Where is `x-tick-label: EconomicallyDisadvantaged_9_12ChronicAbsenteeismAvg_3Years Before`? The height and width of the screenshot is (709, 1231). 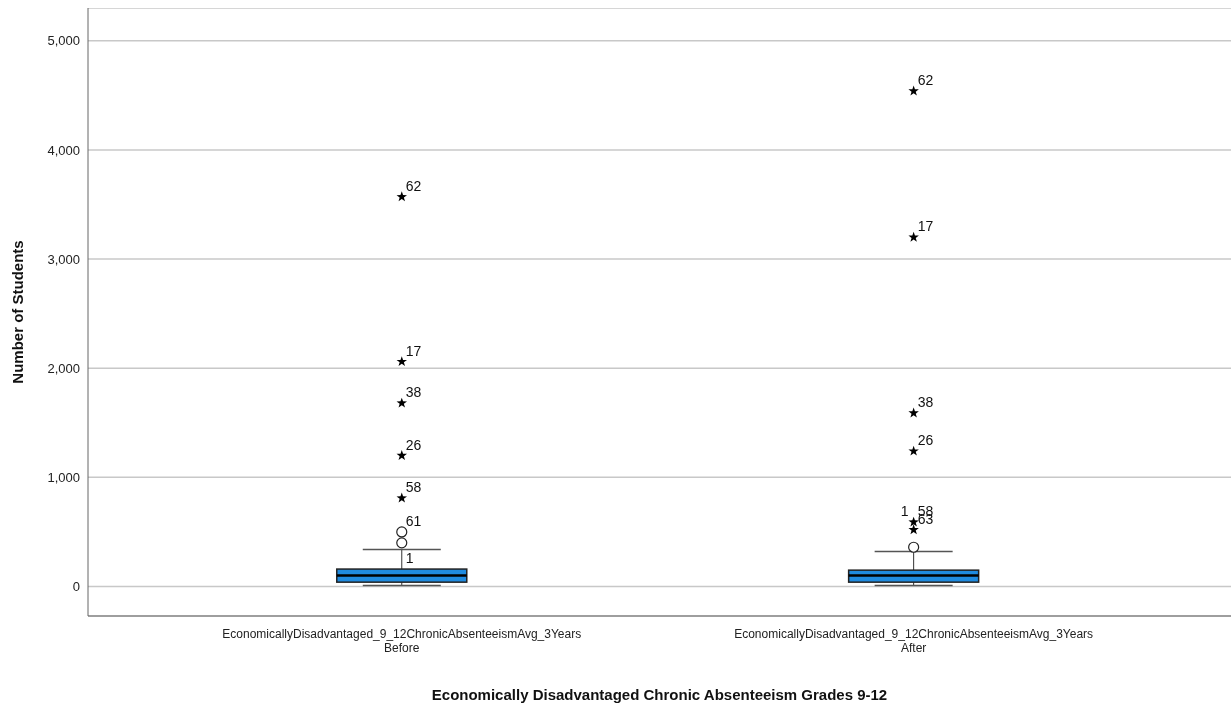 x-tick-label: EconomicallyDisadvantaged_9_12ChronicAbsenteeismAvg_3Years Before is located at coordinates (402, 641).